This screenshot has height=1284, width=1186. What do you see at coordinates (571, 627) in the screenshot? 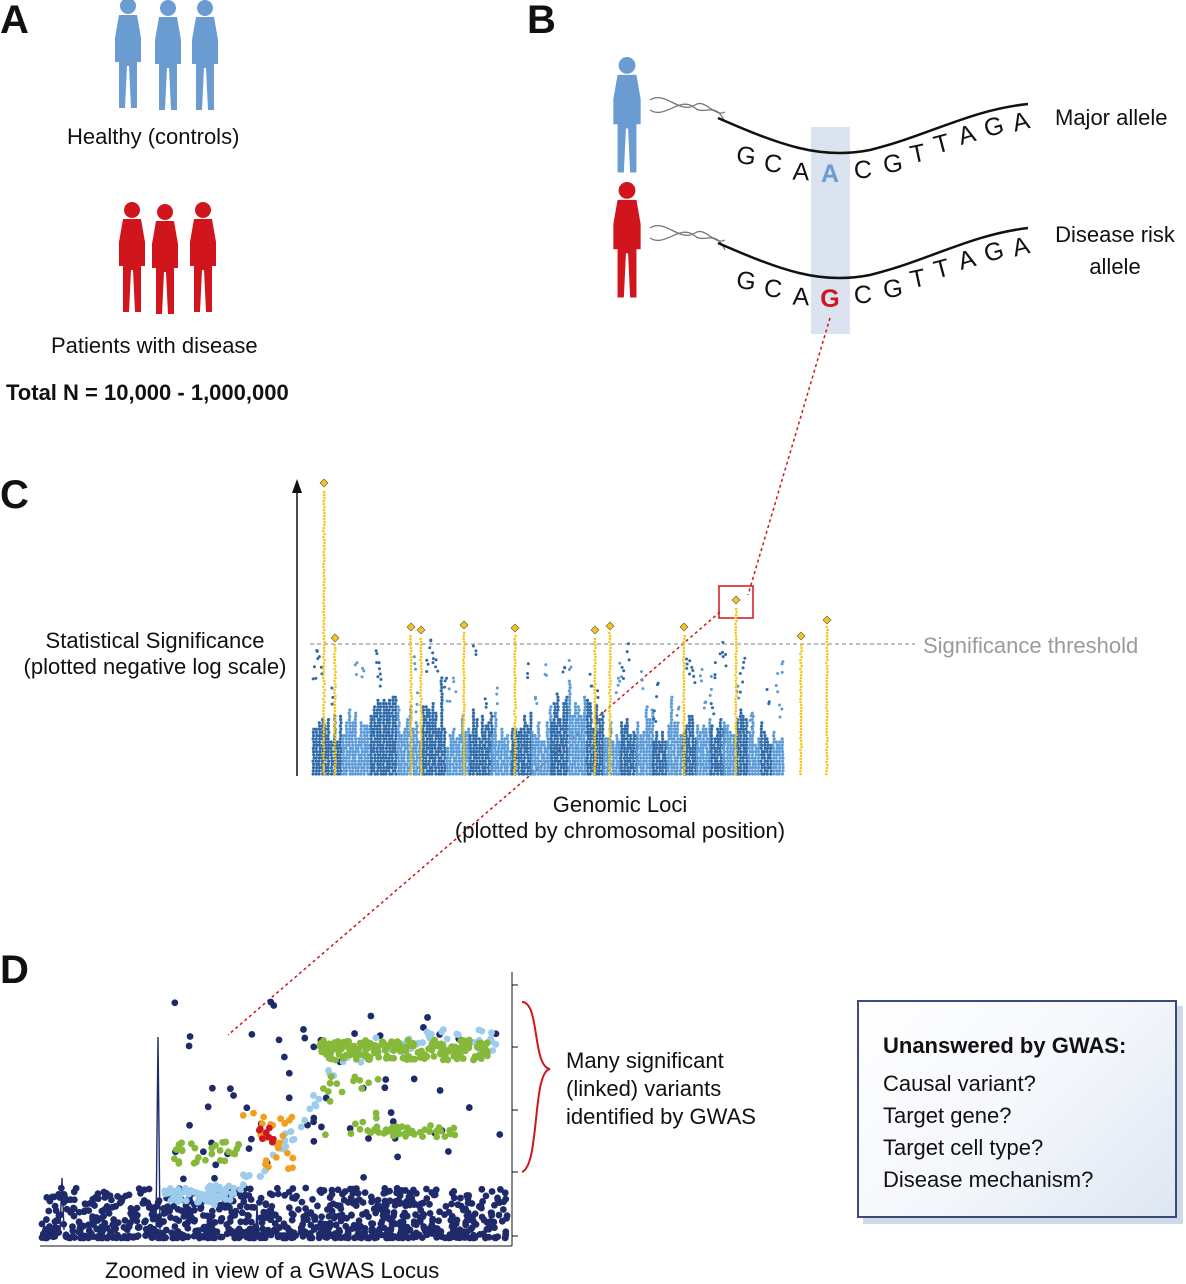
I see `manhattan-plot` at bounding box center [571, 627].